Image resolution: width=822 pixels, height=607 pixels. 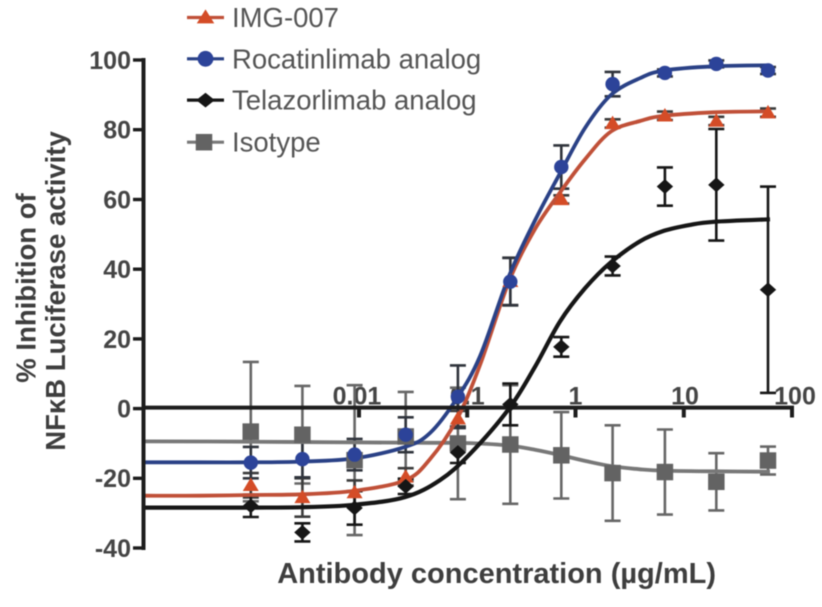 I want to click on svg-text: NFκB Luciferase activity, so click(x=55, y=291).